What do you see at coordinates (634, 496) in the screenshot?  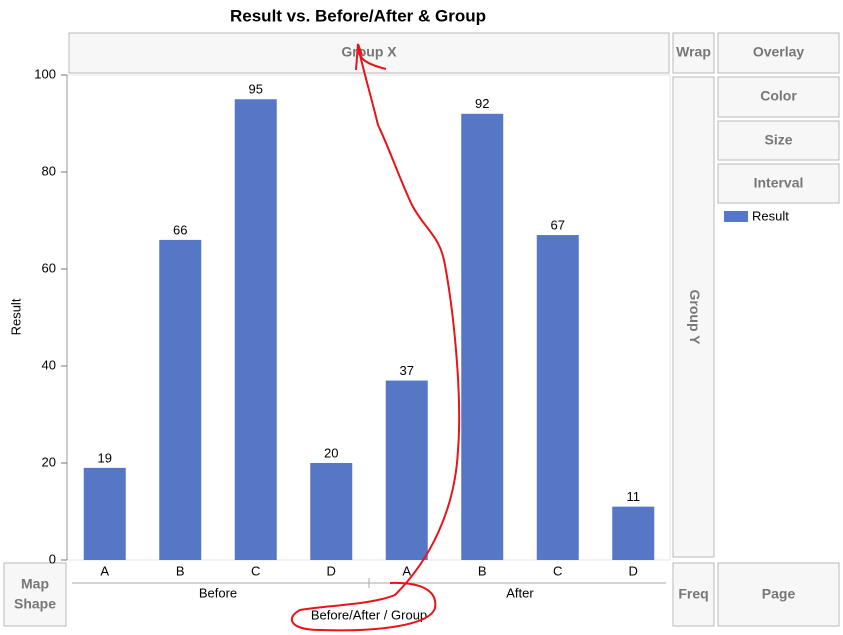 I see `data-label: 11` at bounding box center [634, 496].